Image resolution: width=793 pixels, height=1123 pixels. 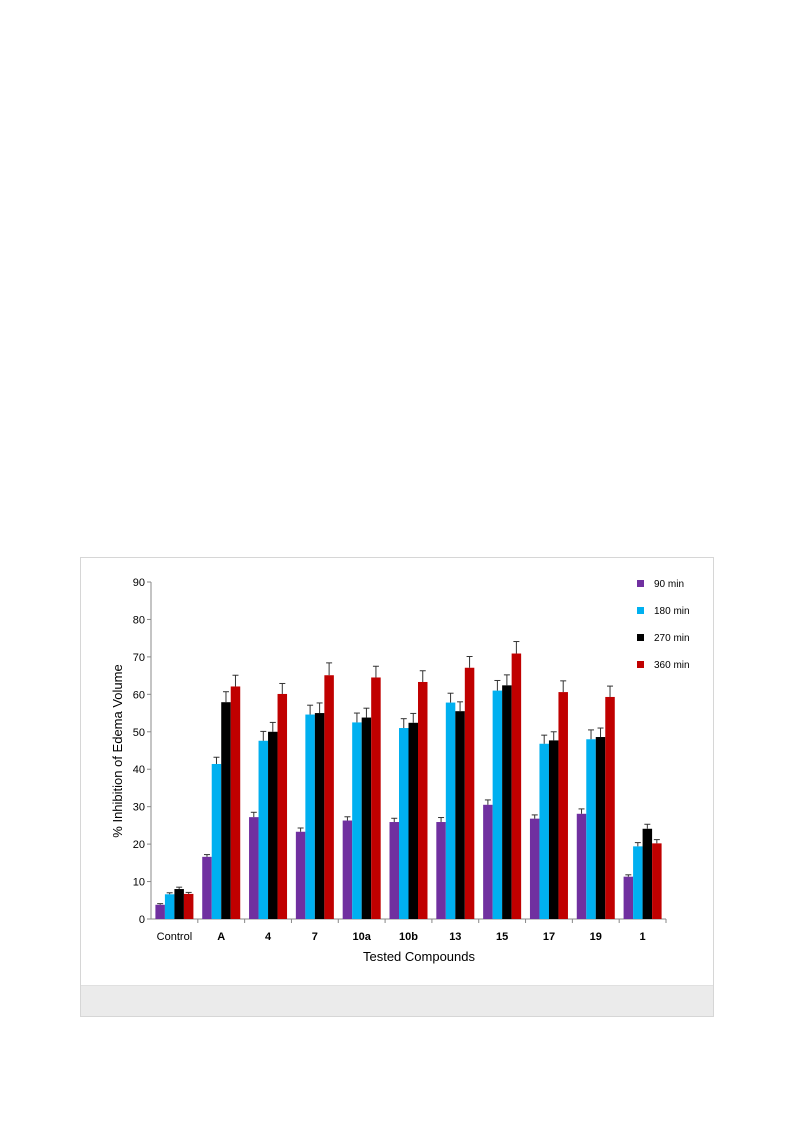 What do you see at coordinates (669, 584) in the screenshot?
I see `legend-label: 90 min` at bounding box center [669, 584].